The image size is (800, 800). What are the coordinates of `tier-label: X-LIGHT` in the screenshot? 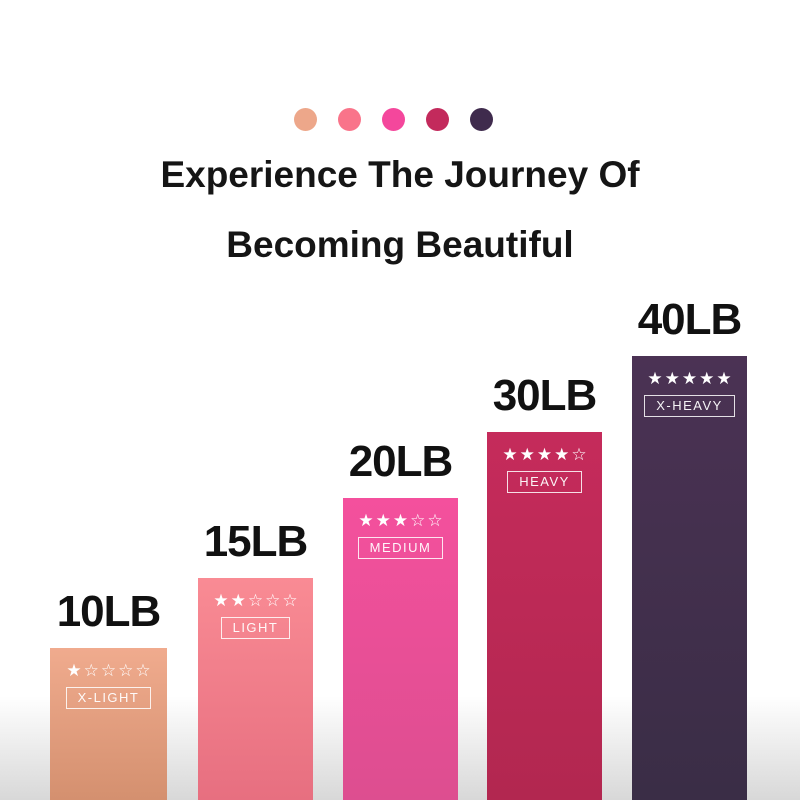 It's located at (108, 697).